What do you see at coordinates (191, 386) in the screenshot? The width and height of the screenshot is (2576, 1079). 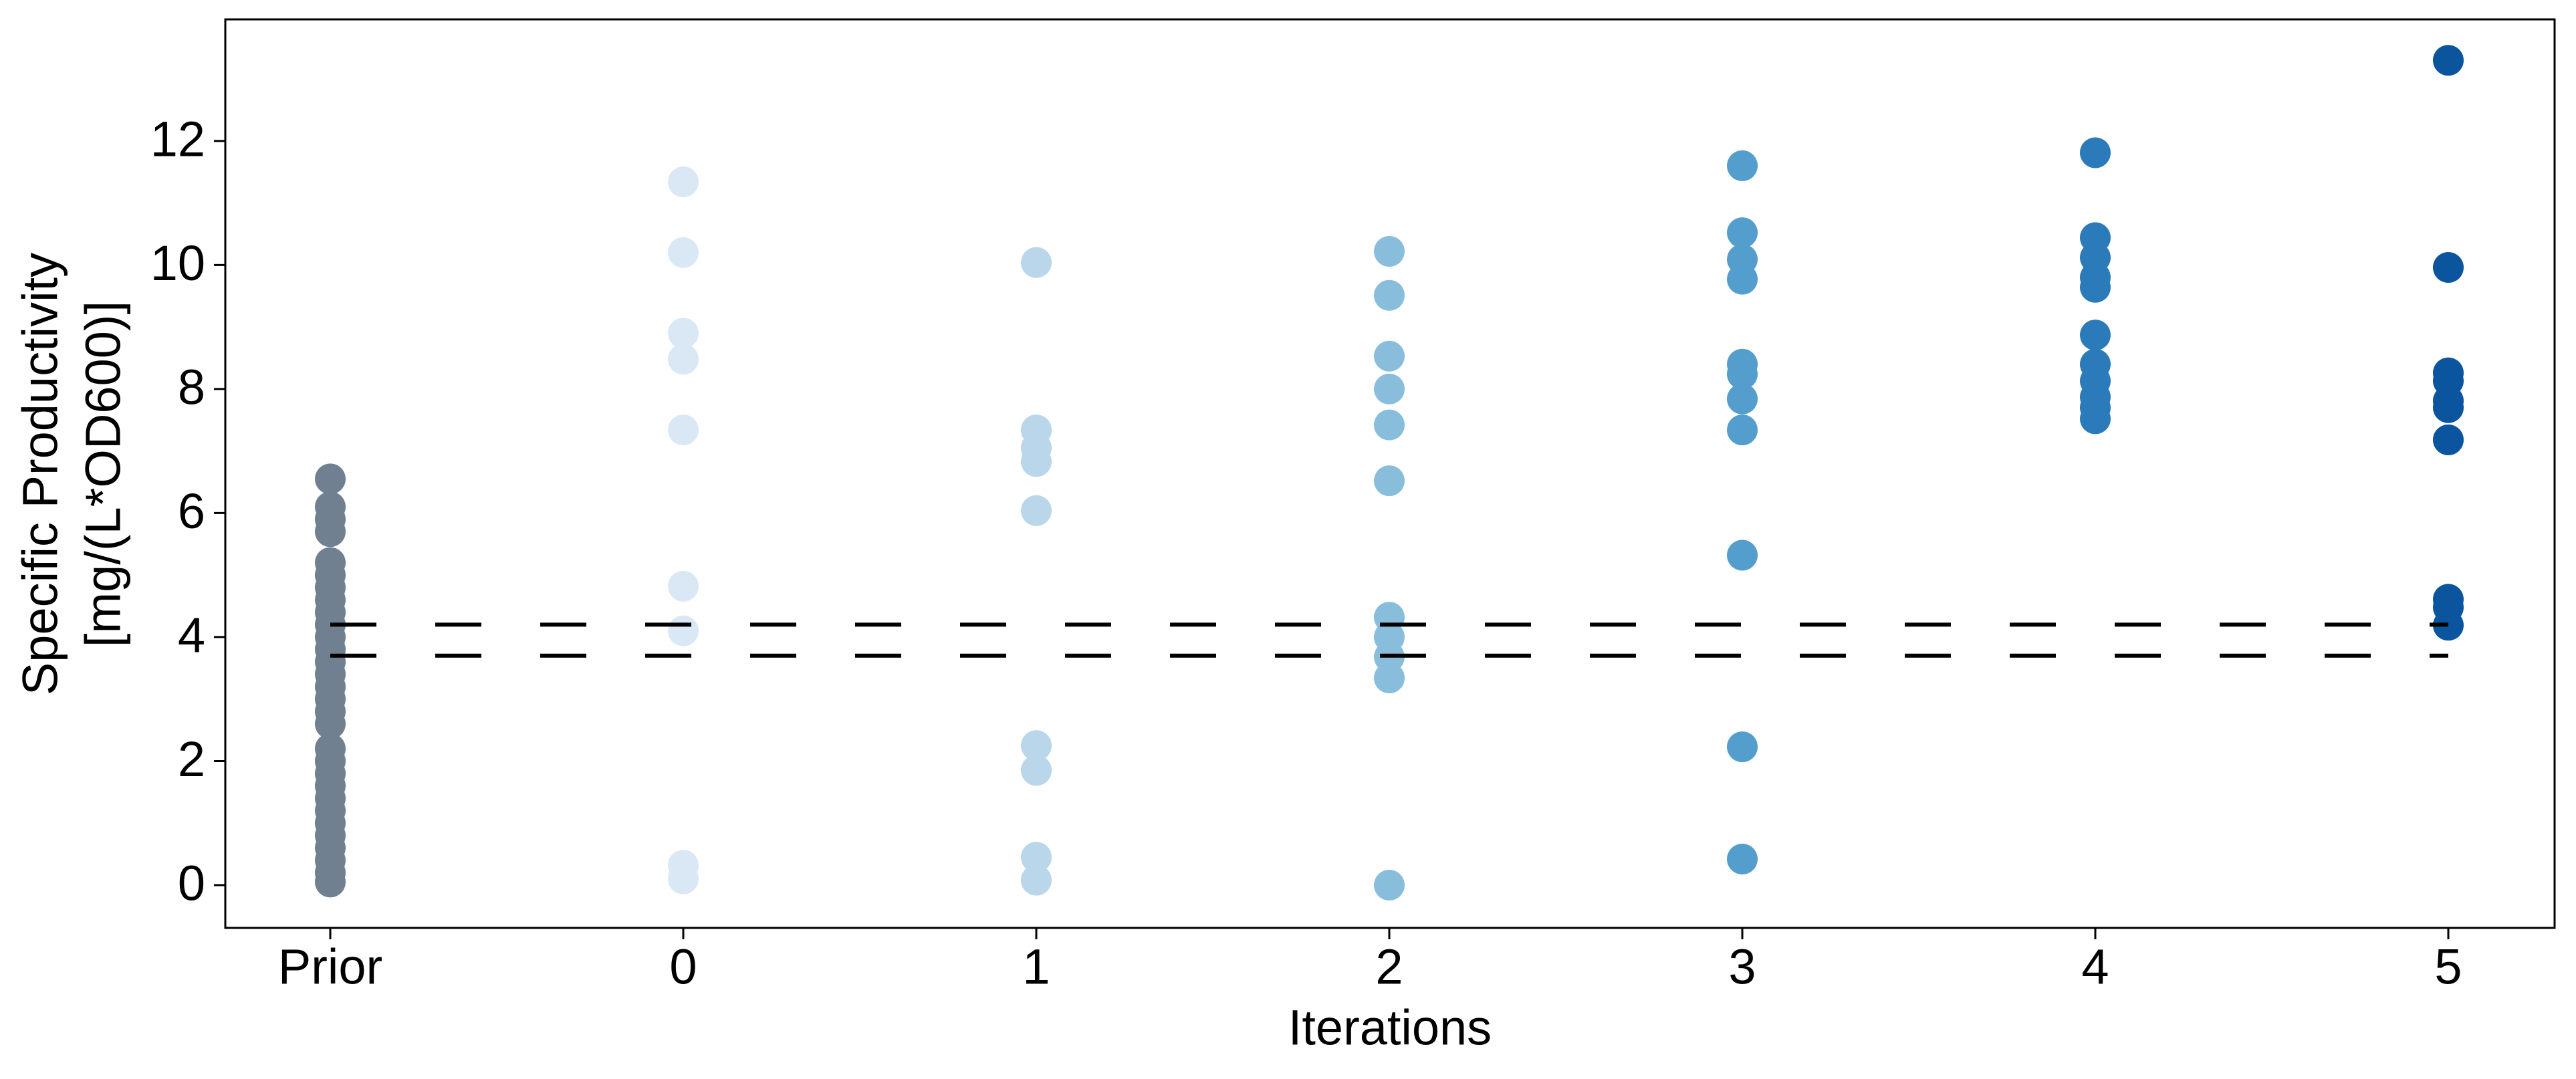 I see `y-tick-label: 8` at bounding box center [191, 386].